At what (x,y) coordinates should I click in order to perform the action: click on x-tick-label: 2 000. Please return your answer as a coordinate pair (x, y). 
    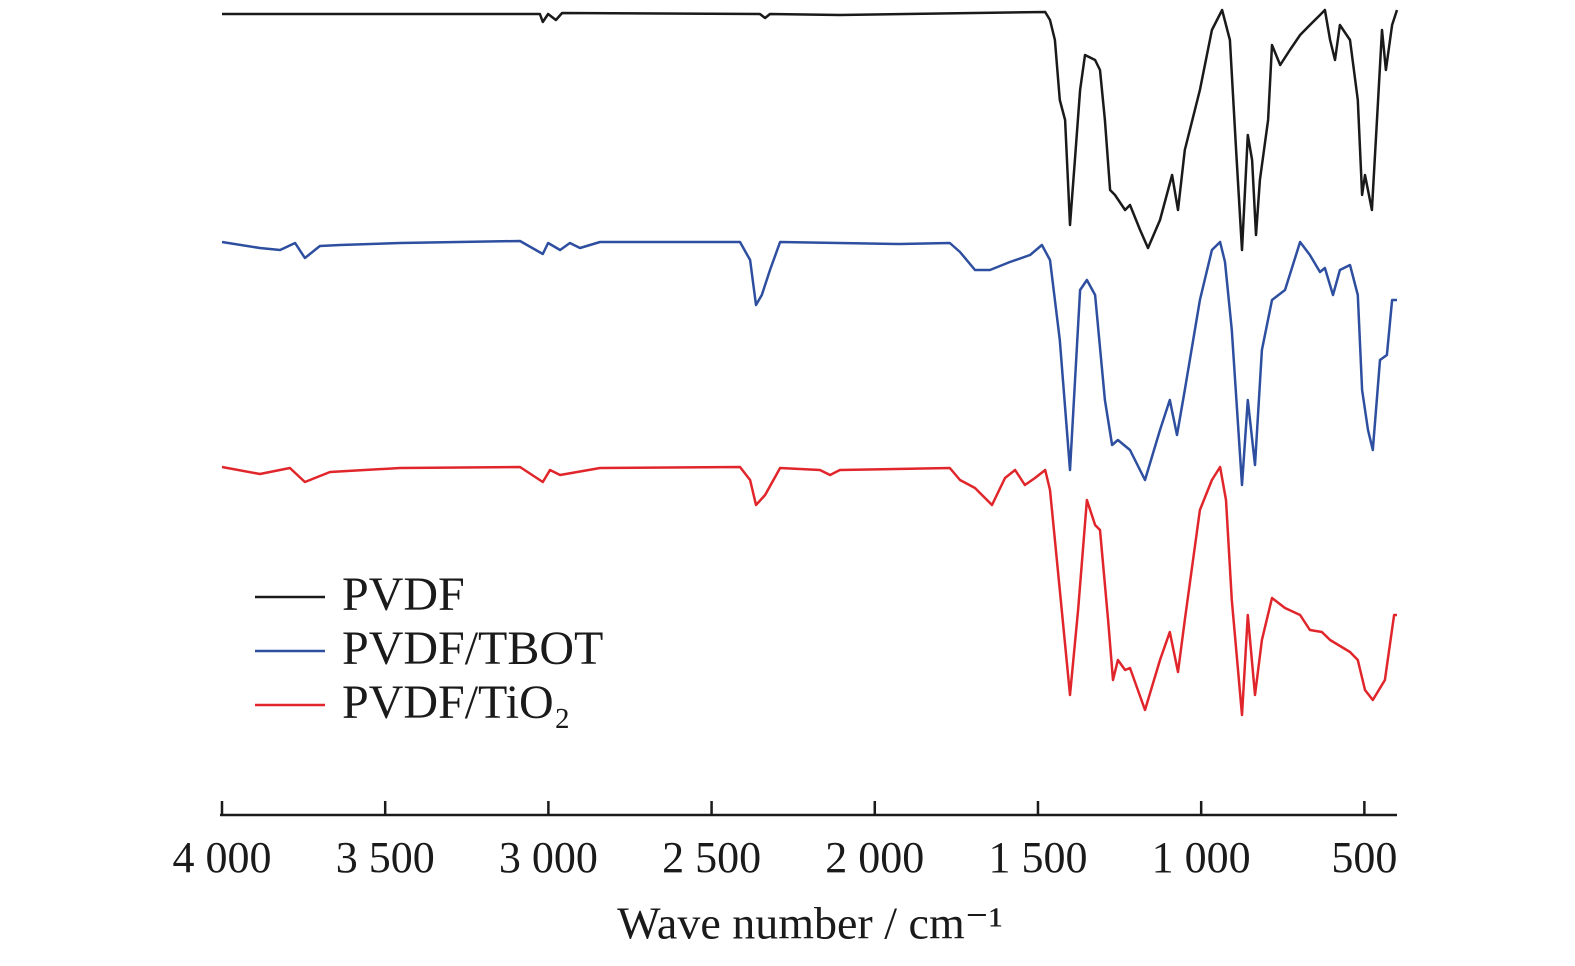
    Looking at the image, I should click on (874, 857).